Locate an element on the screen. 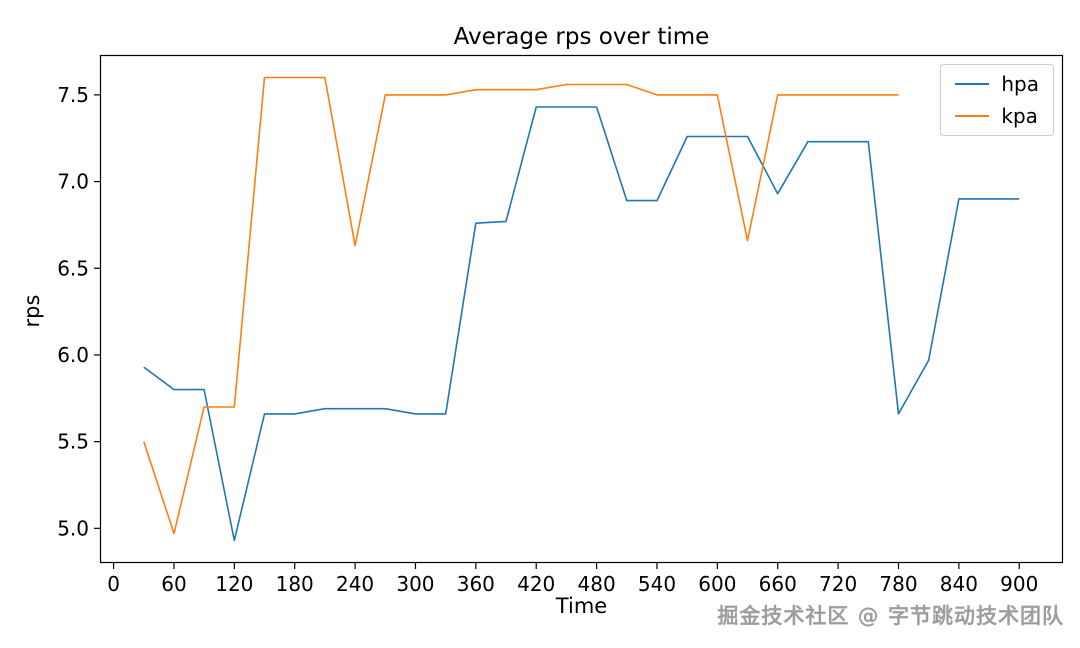 The width and height of the screenshot is (1080, 648). x-tick-label: 300 is located at coordinates (415, 584).